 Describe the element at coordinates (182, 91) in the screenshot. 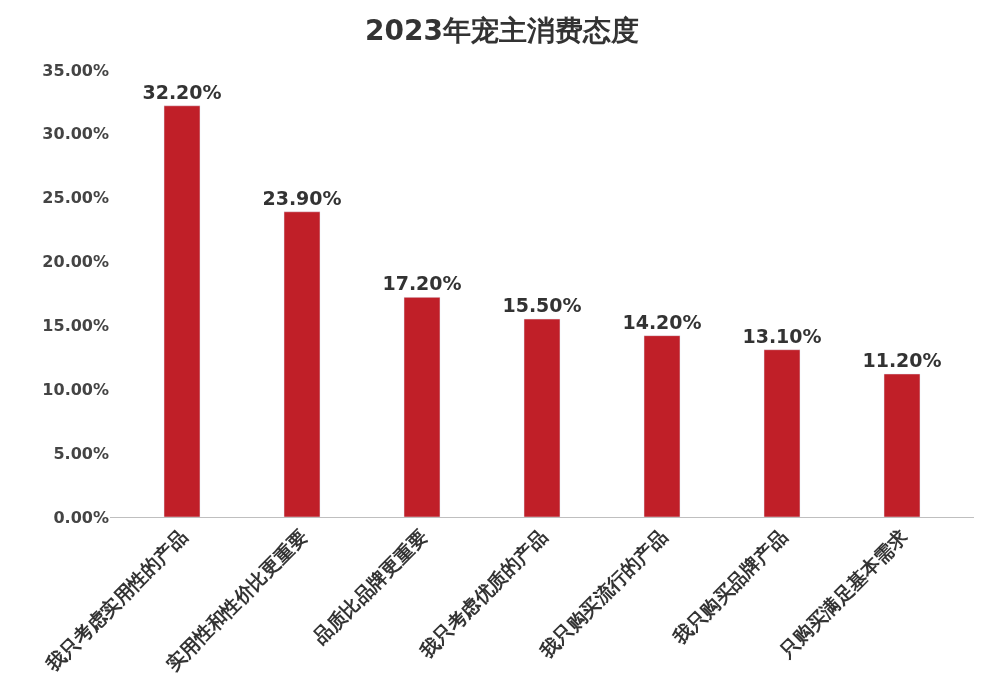

I see `data-label: 32.20%` at that location.